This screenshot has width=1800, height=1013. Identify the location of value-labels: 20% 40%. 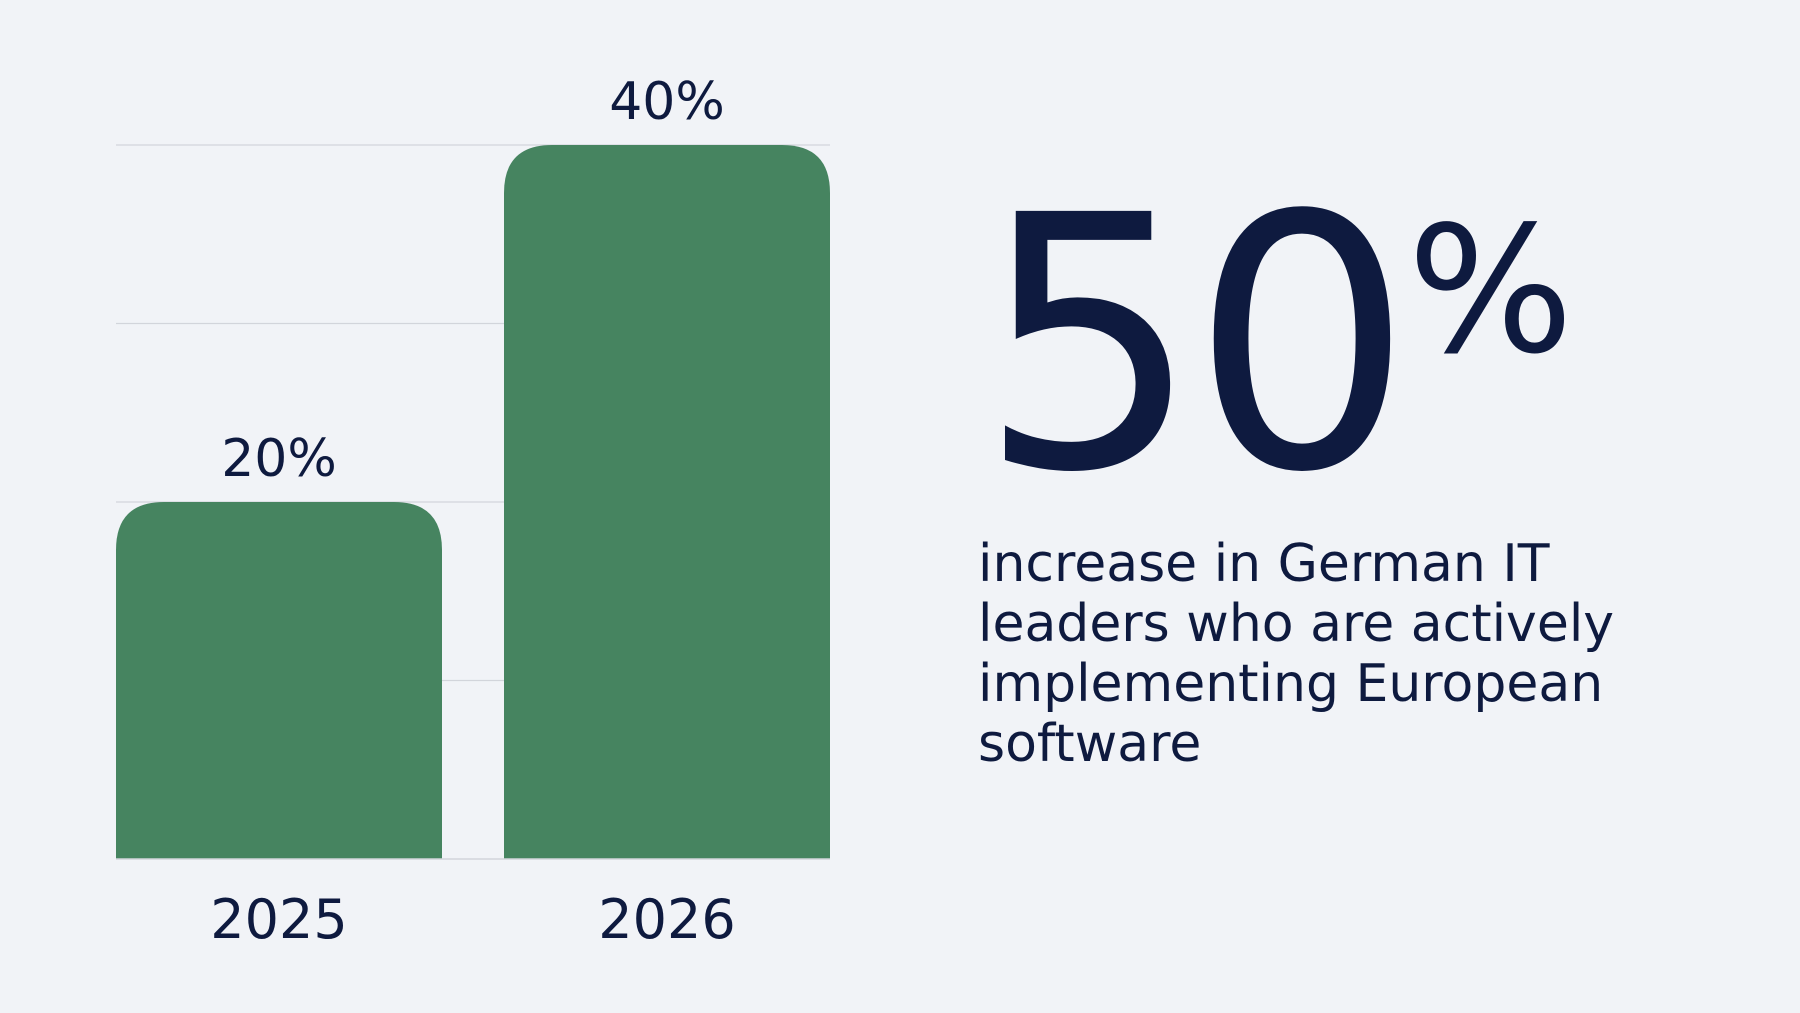
(473, 280).